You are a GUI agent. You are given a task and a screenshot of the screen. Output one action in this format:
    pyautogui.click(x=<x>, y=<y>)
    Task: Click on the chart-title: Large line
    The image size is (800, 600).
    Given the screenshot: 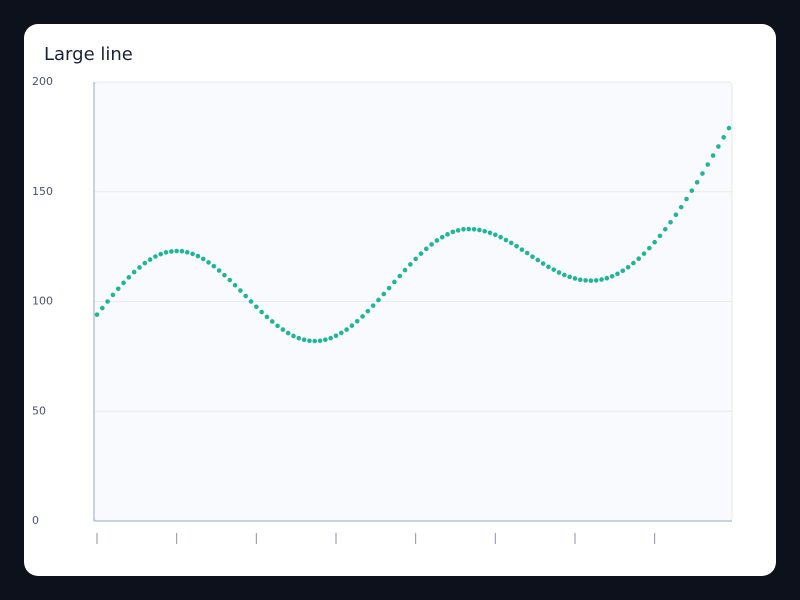 What is the action you would take?
    pyautogui.click(x=88, y=54)
    